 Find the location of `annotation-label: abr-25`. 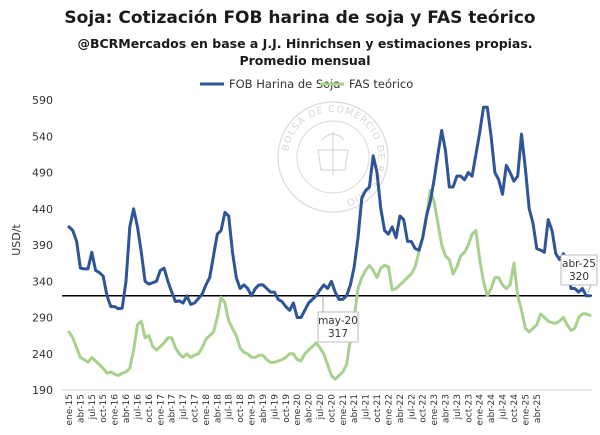

annotation-label: abr-25 is located at coordinates (579, 264).